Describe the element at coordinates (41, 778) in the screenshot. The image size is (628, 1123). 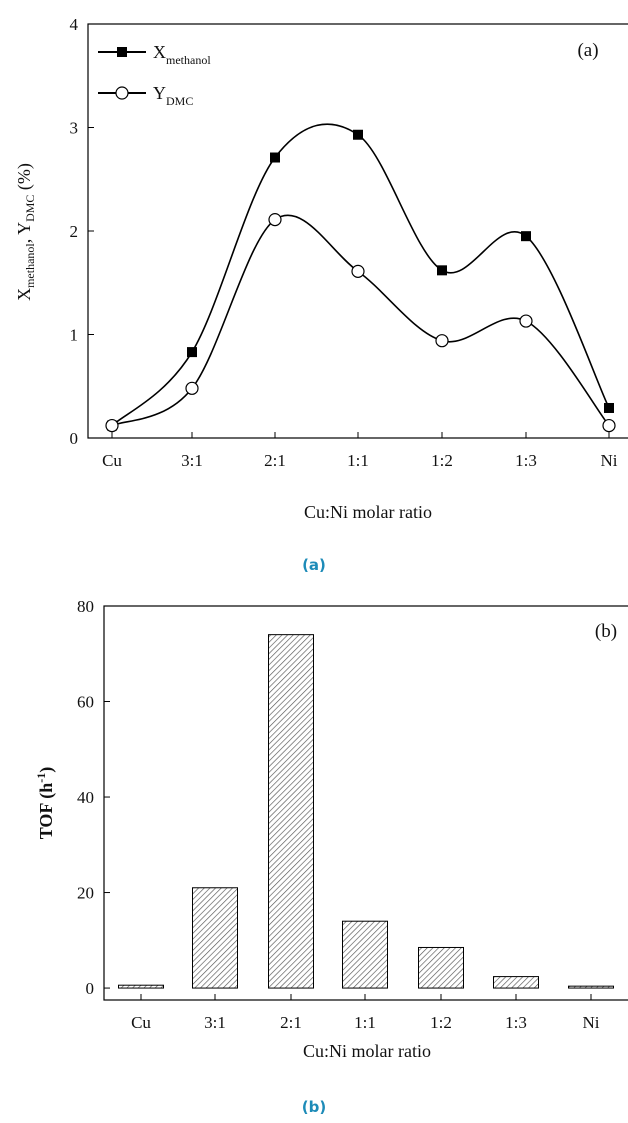
I see `y-title-b-sup: -1` at that location.